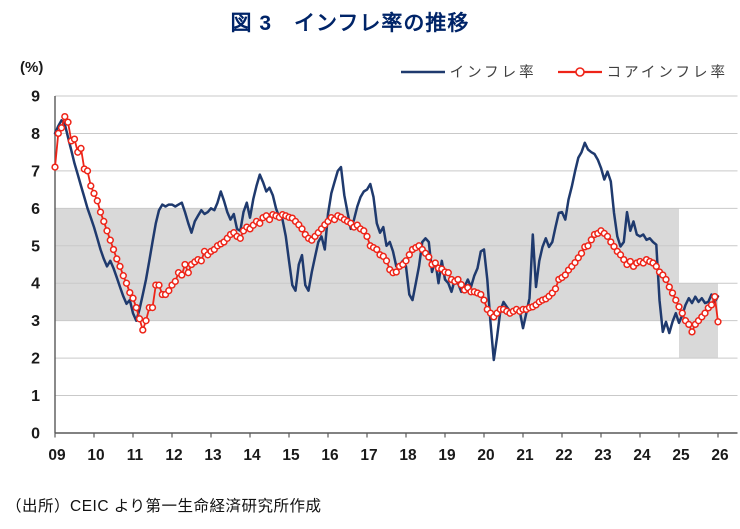 Image resolution: width=740 pixels, height=529 pixels. What do you see at coordinates (493, 73) in the screenshot?
I see `legend-label-headline: インフレ率` at bounding box center [493, 73].